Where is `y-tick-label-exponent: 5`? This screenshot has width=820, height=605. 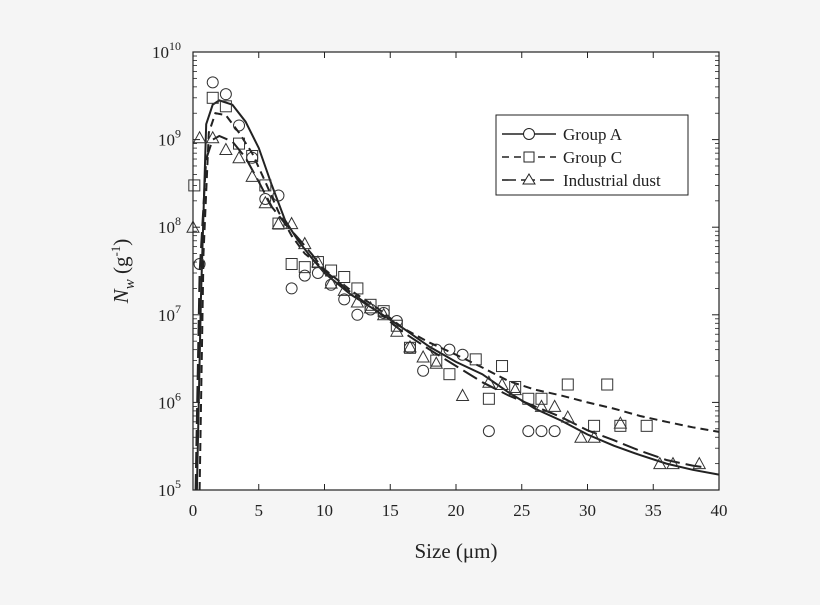
y-tick-label-exponent: 5 is located at coordinates (178, 484).